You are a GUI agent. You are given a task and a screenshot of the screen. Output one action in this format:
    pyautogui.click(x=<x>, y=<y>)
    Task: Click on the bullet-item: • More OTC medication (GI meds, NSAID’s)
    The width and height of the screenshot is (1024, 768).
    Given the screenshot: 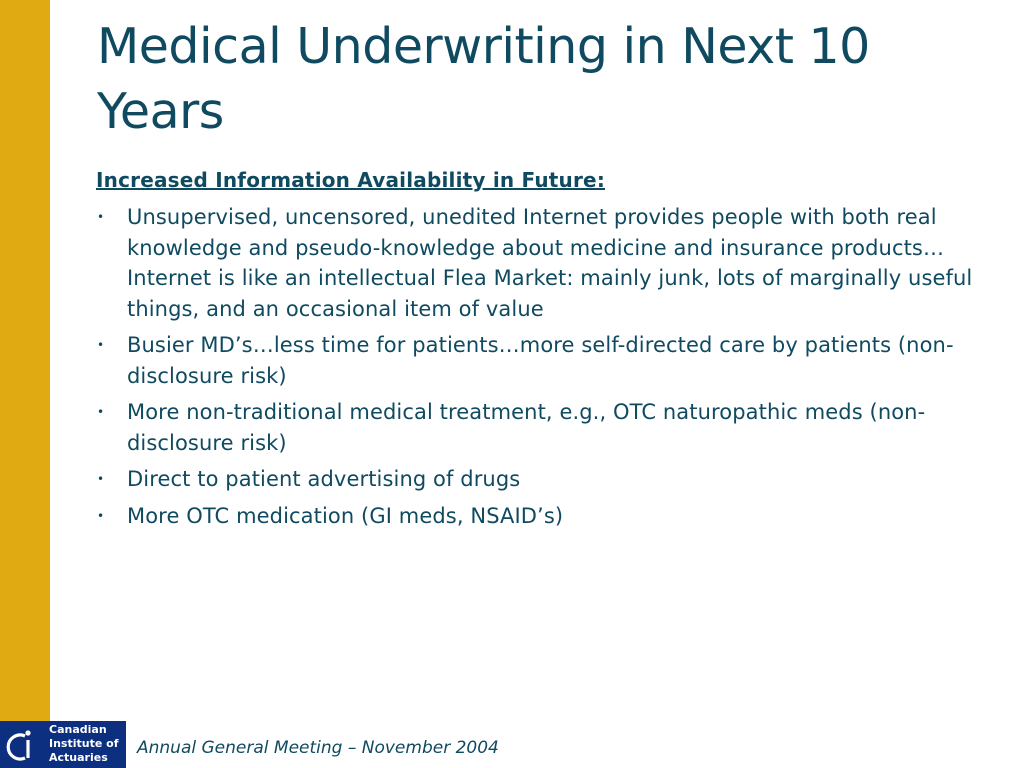 What is the action you would take?
    pyautogui.click(x=536, y=516)
    